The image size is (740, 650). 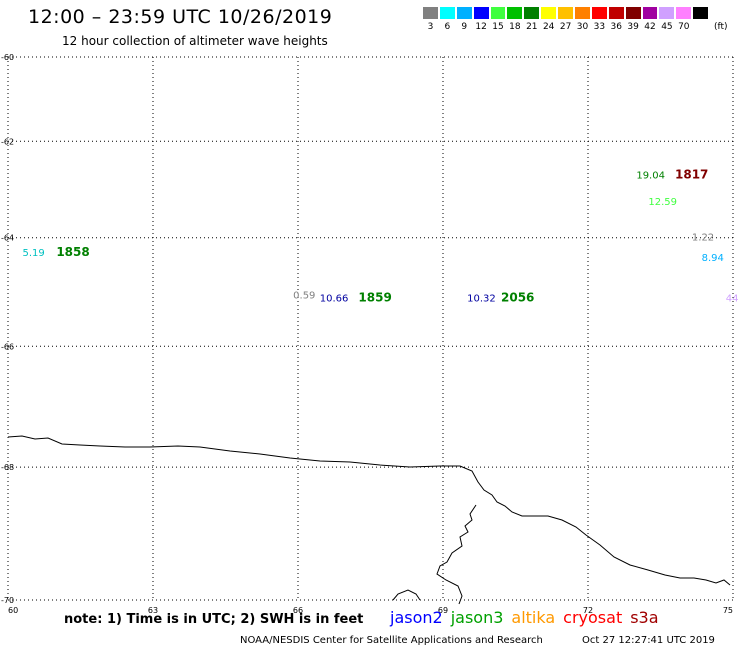 I want to click on legend-label: 27, so click(x=565, y=27).